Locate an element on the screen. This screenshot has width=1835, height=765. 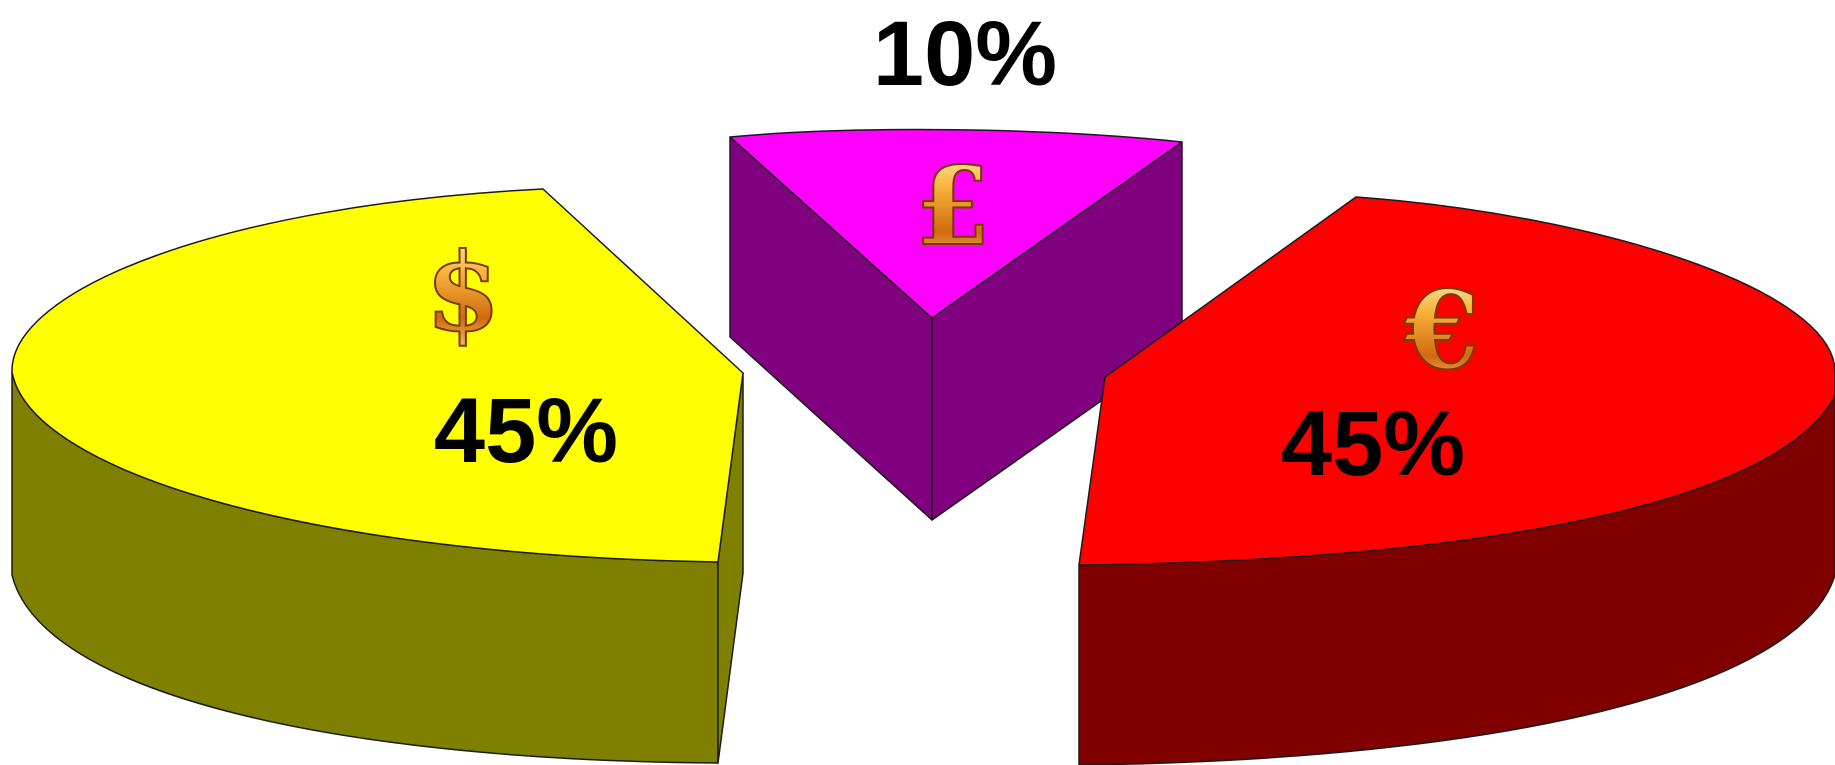
slice-pound-top is located at coordinates (956, 223).